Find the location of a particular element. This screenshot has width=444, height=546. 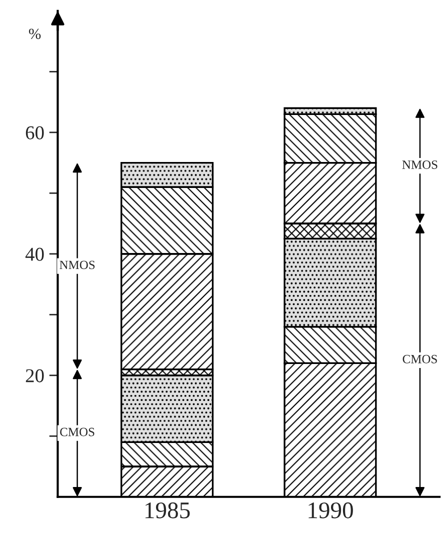

y-tick-label: 20 is located at coordinates (35, 375).